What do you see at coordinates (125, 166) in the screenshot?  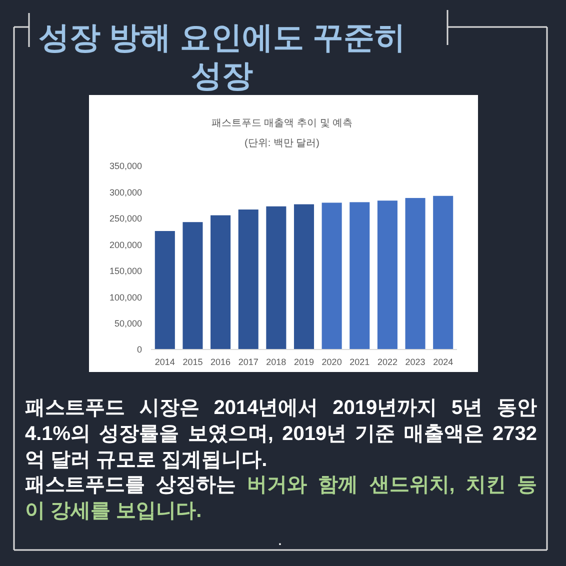 I see `y-tick-label: 350,000` at bounding box center [125, 166].